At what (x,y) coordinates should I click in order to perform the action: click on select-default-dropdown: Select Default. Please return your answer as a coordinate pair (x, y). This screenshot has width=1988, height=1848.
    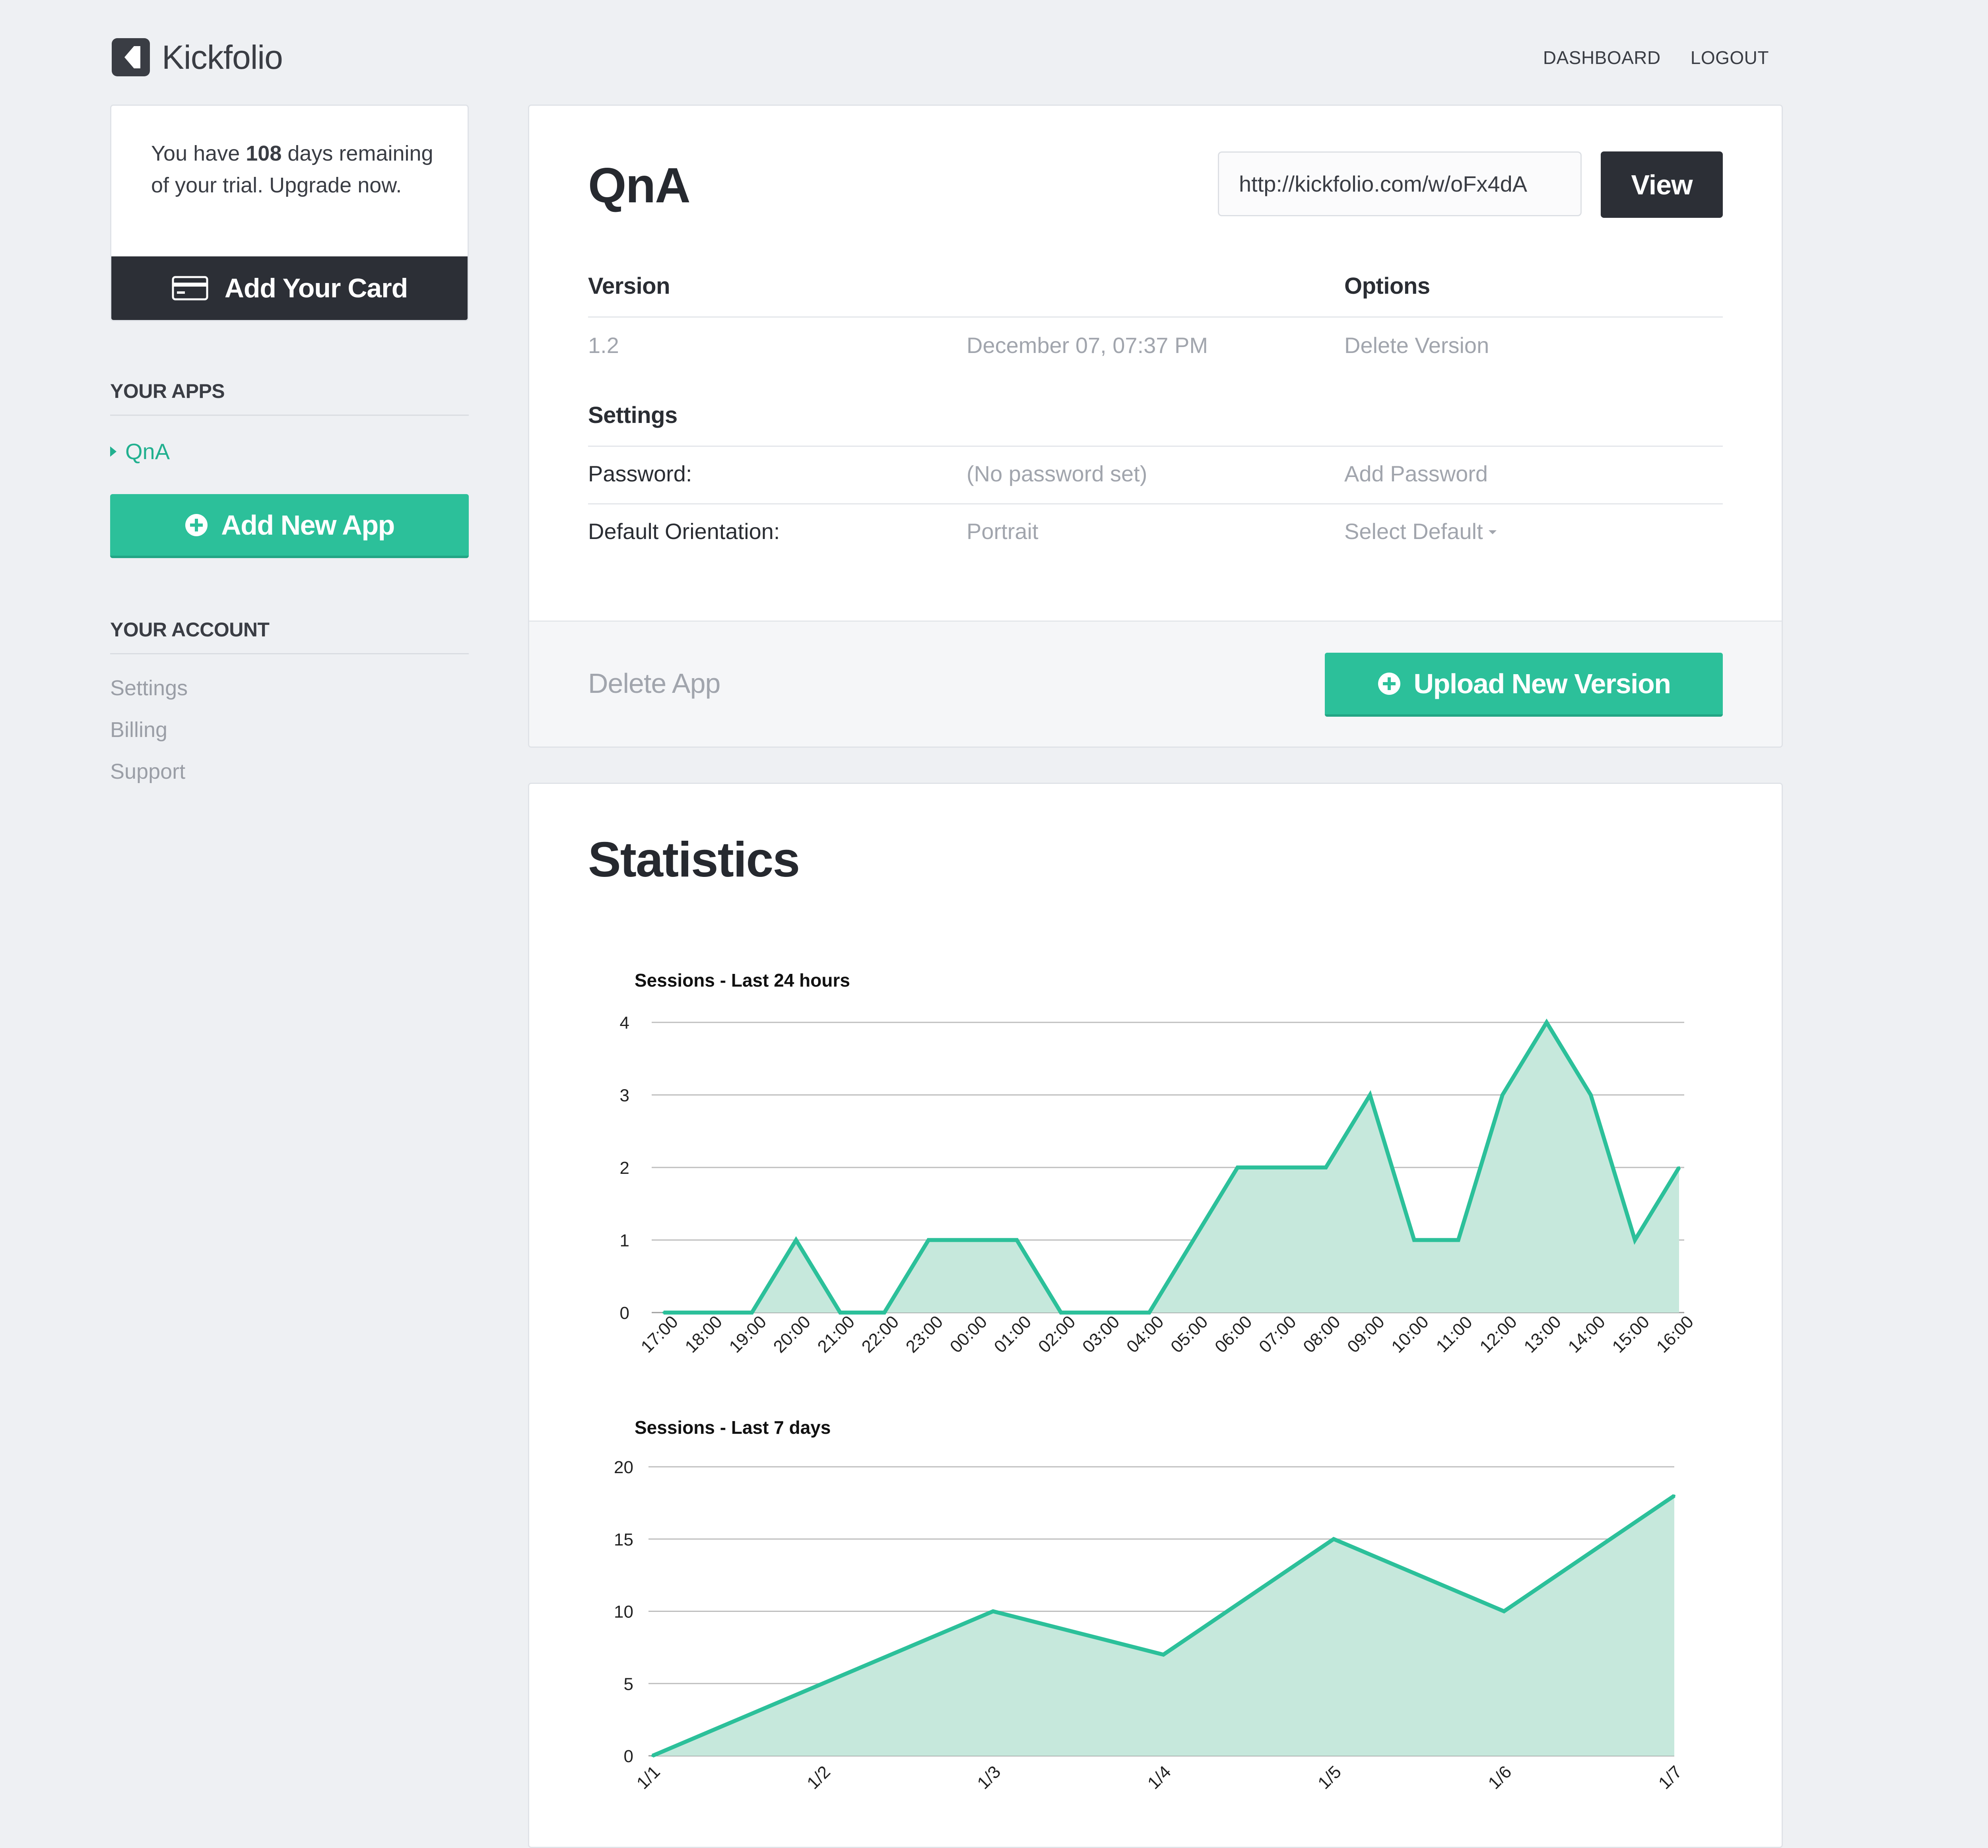
    Looking at the image, I should click on (1420, 531).